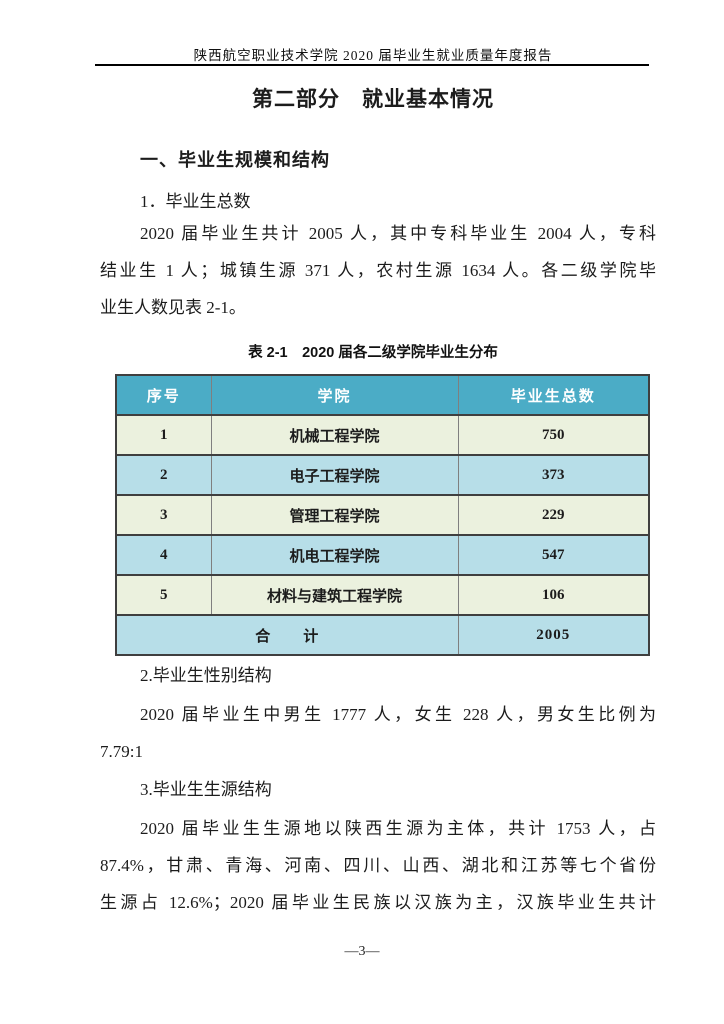 The image size is (724, 1024). What do you see at coordinates (334, 555) in the screenshot?
I see `cell-college: 机电工程学院` at bounding box center [334, 555].